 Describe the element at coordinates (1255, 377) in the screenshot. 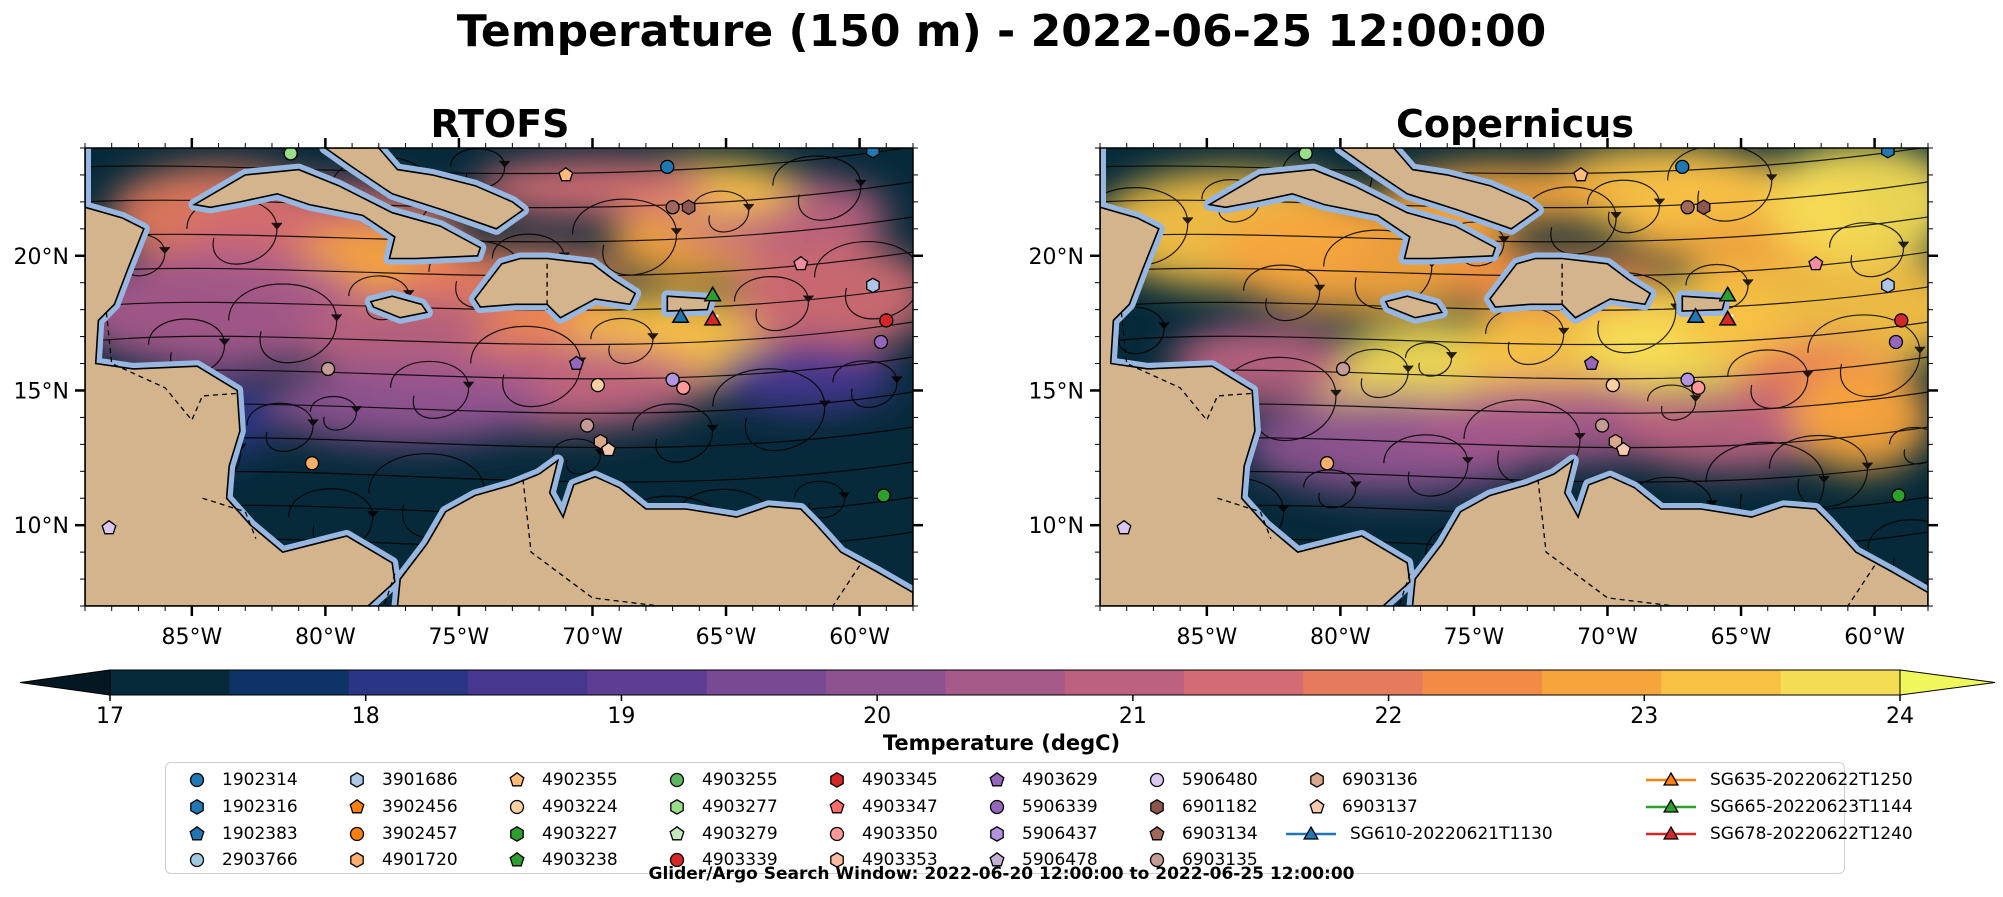

I see `land-north-america` at that location.